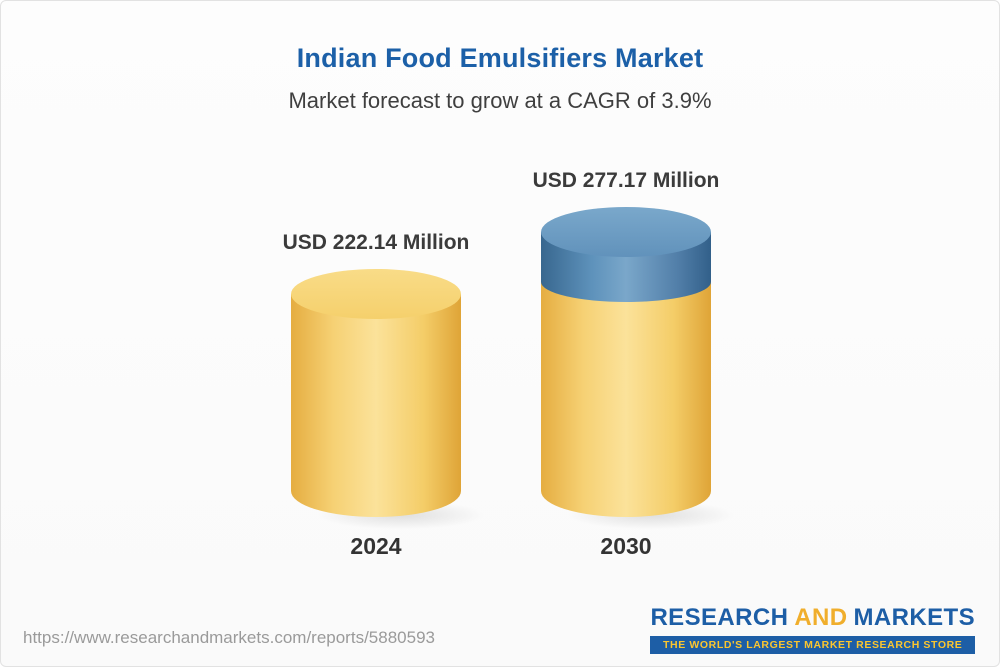 This screenshot has height=667, width=1000. Describe the element at coordinates (626, 180) in the screenshot. I see `value-label-2030: USD 277.17 Million` at that location.